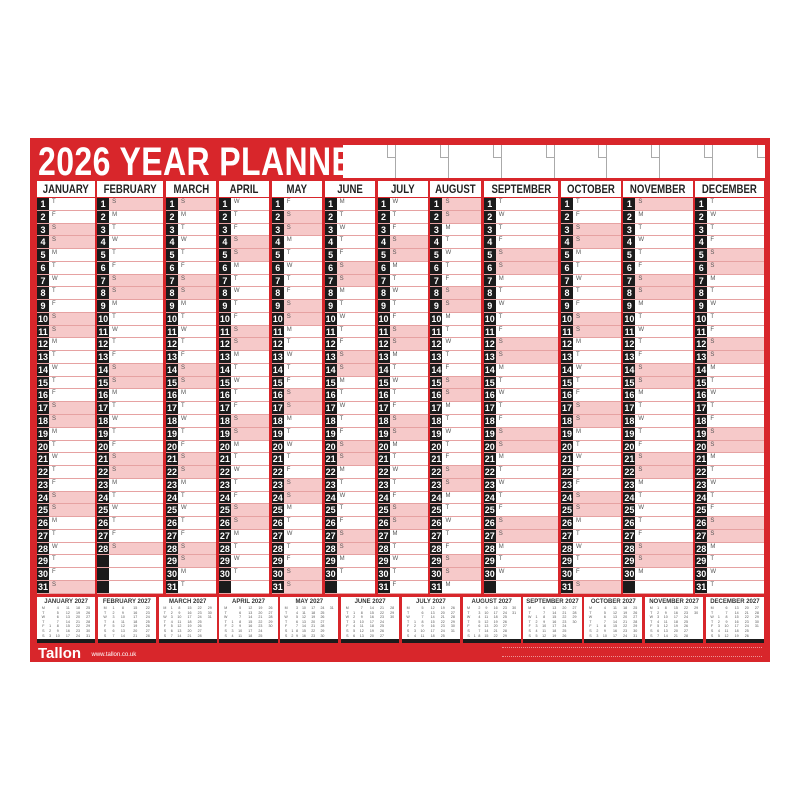 This screenshot has height=800, width=800. I want to click on day-row: 19 F, so click(349, 434).